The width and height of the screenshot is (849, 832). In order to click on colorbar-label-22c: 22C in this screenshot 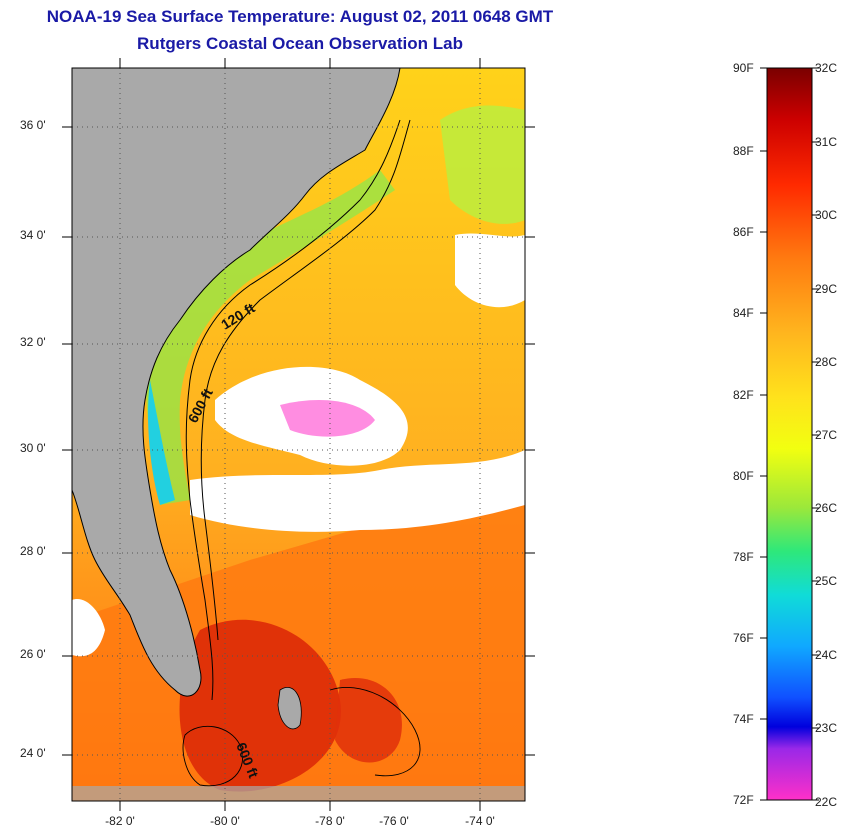, I will do `click(826, 802)`.